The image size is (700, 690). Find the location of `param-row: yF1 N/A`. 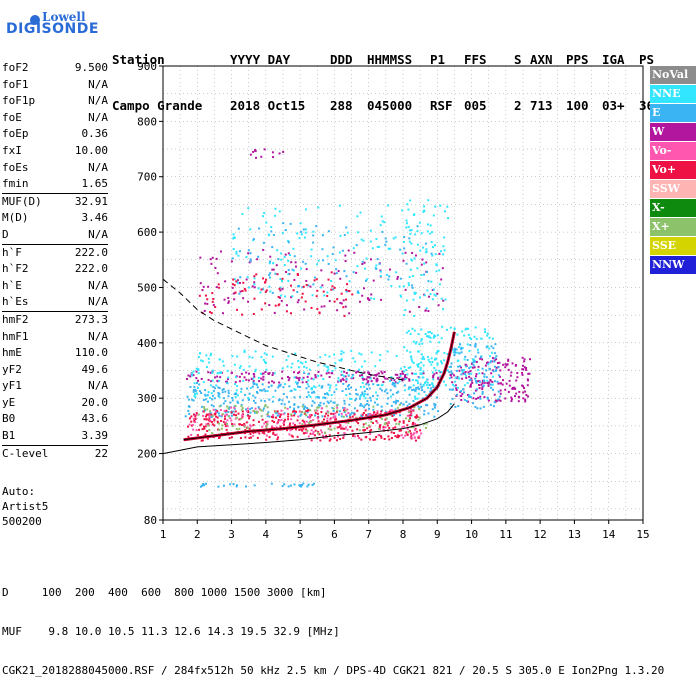

param-row: yF1 N/A is located at coordinates (55, 386).